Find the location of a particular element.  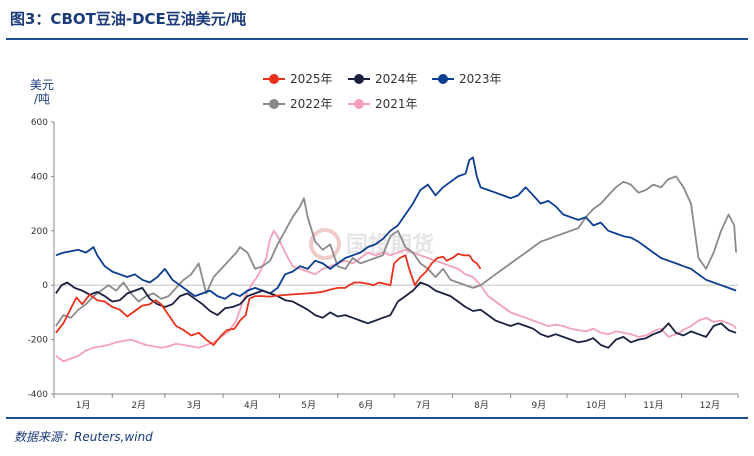

data-source: 数据来源：Reuters,wind is located at coordinates (83, 437).